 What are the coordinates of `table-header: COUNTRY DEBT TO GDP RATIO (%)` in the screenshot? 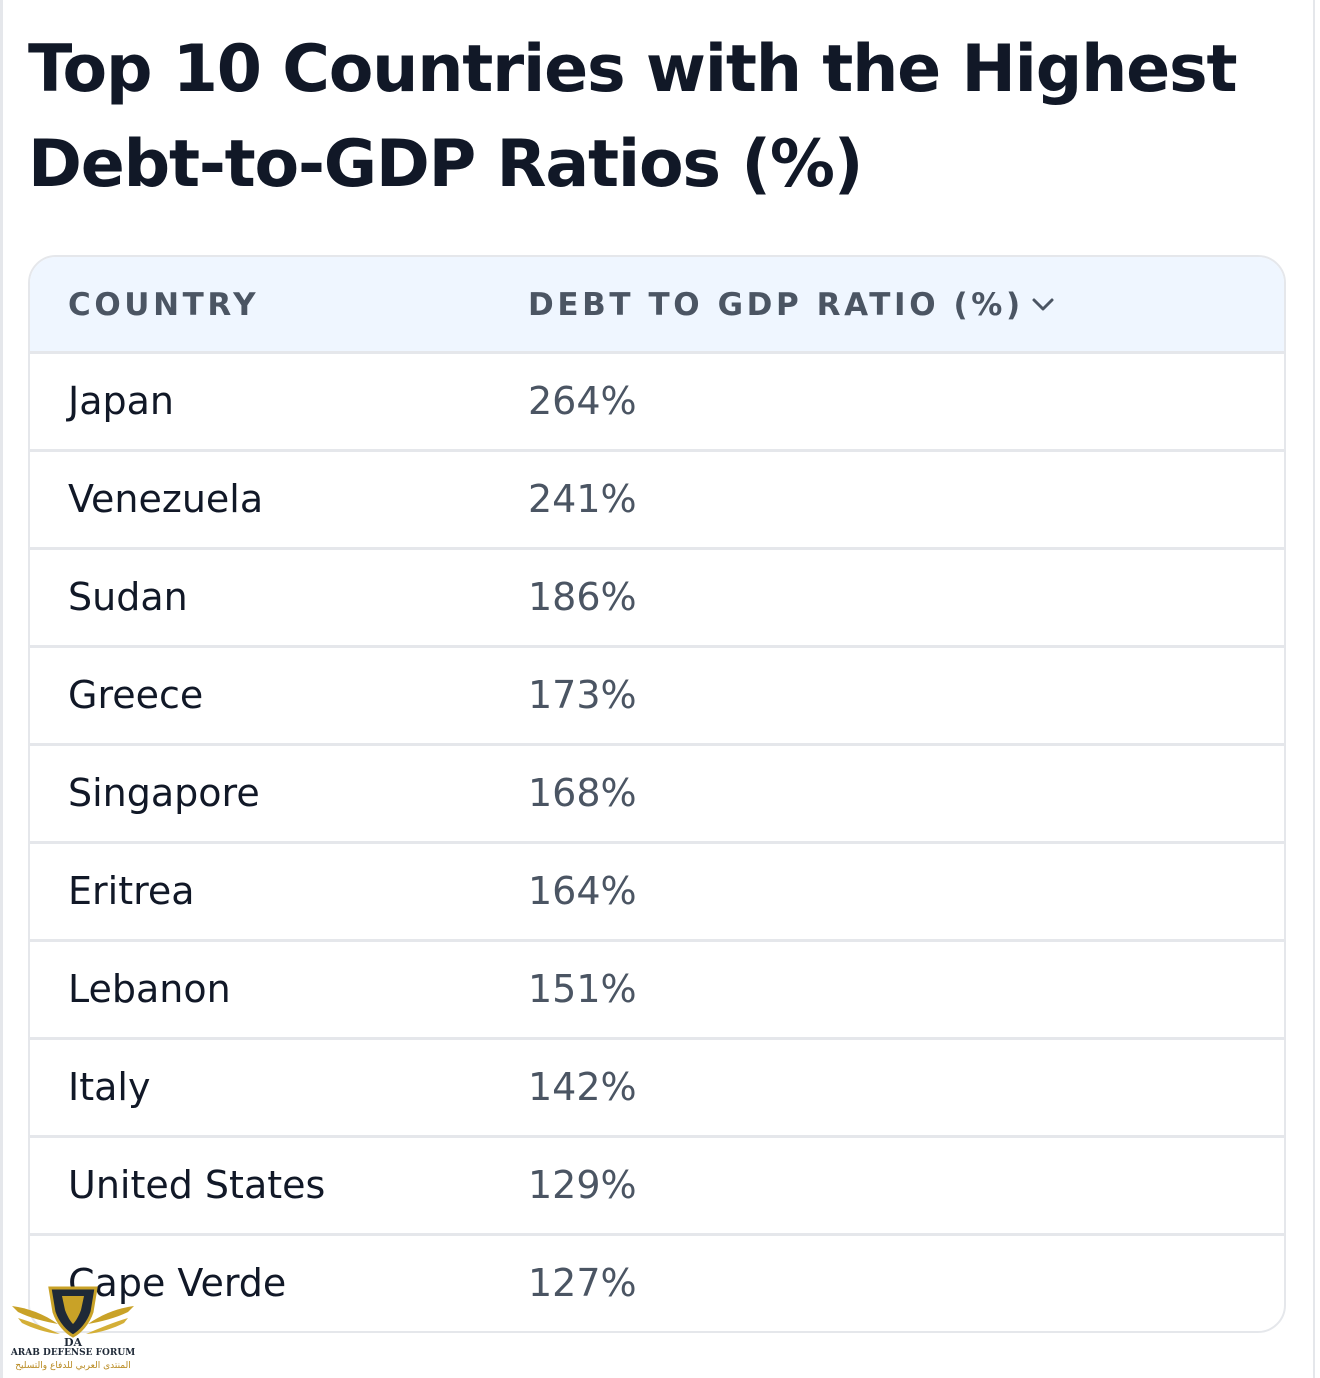 It's located at (657, 305).